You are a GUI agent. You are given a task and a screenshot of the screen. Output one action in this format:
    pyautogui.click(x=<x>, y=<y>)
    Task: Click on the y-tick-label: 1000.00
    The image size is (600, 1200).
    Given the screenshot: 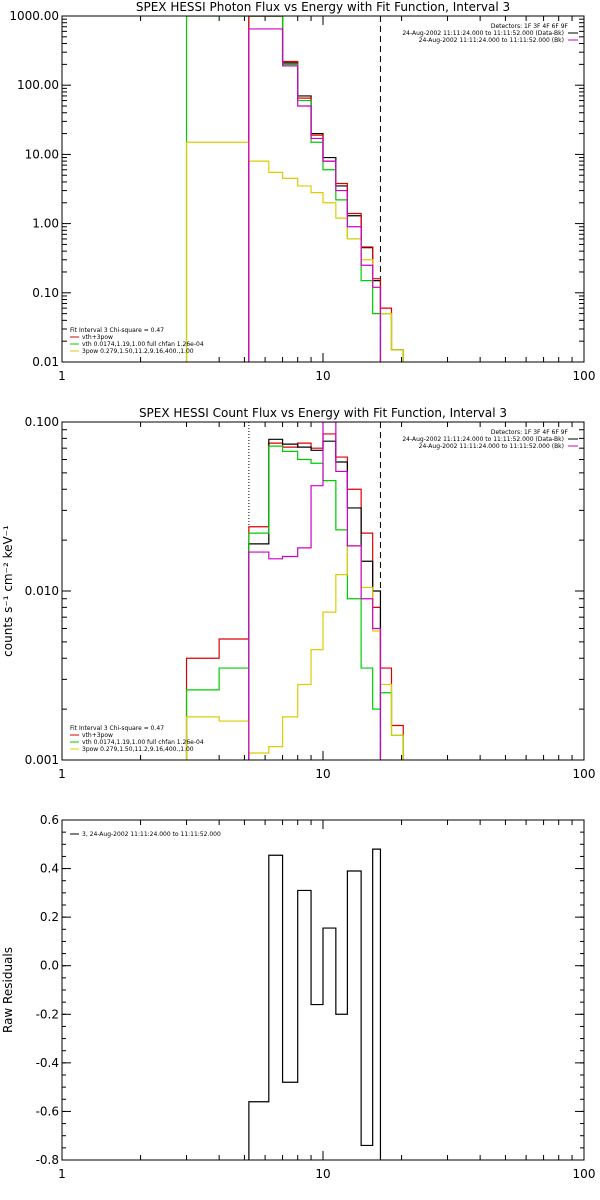 What is the action you would take?
    pyautogui.click(x=34, y=16)
    